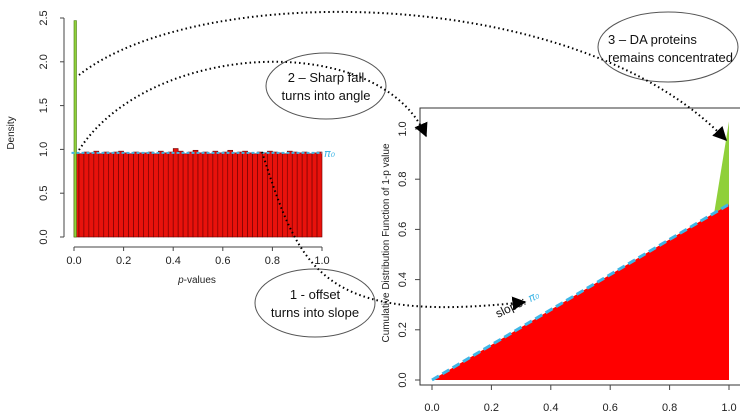  What do you see at coordinates (510, 307) in the screenshot?
I see `slope-label-text: slope:` at bounding box center [510, 307].